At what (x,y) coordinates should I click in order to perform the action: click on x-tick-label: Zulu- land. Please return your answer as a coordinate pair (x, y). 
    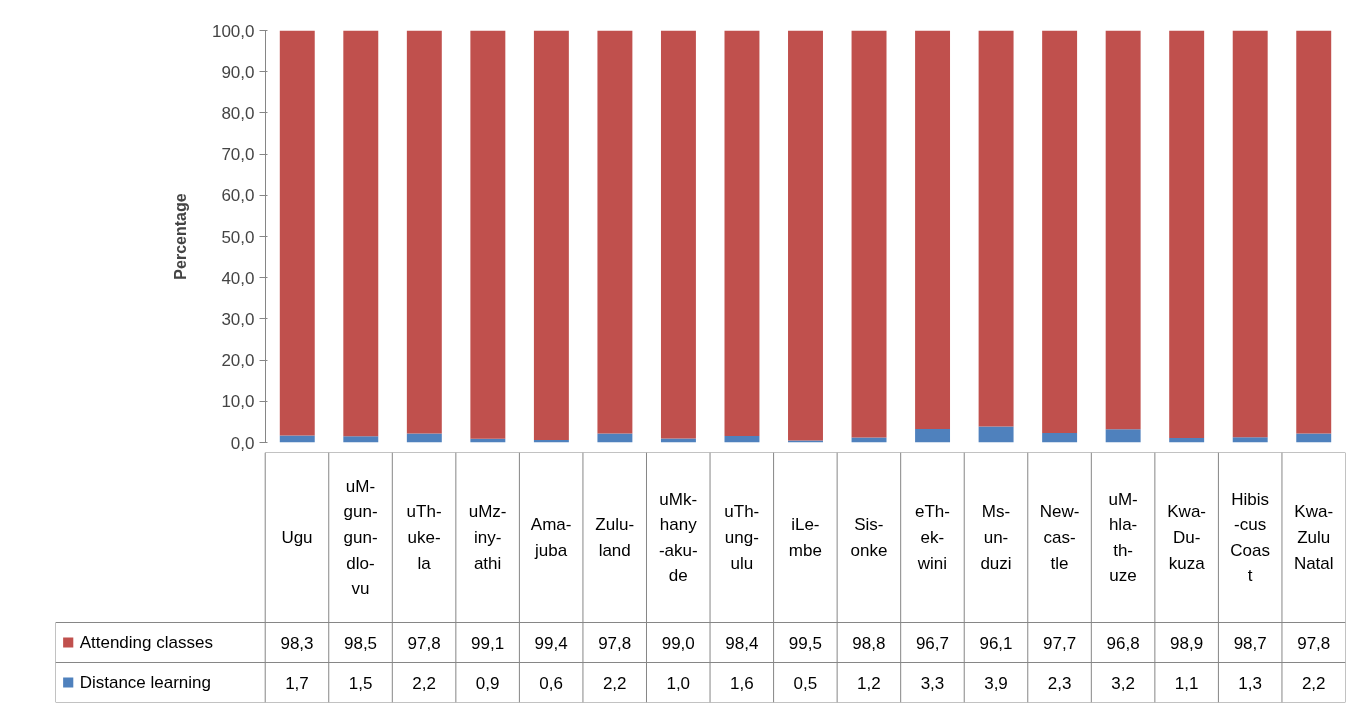
    Looking at the image, I should click on (615, 537).